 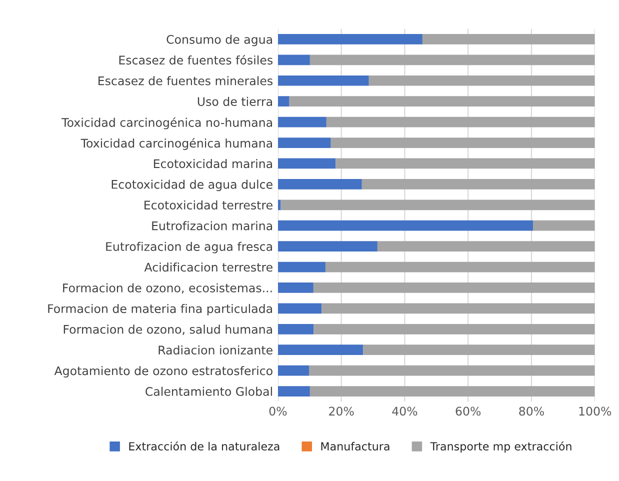 What do you see at coordinates (531, 411) in the screenshot?
I see `x-tick-label: 80%` at bounding box center [531, 411].